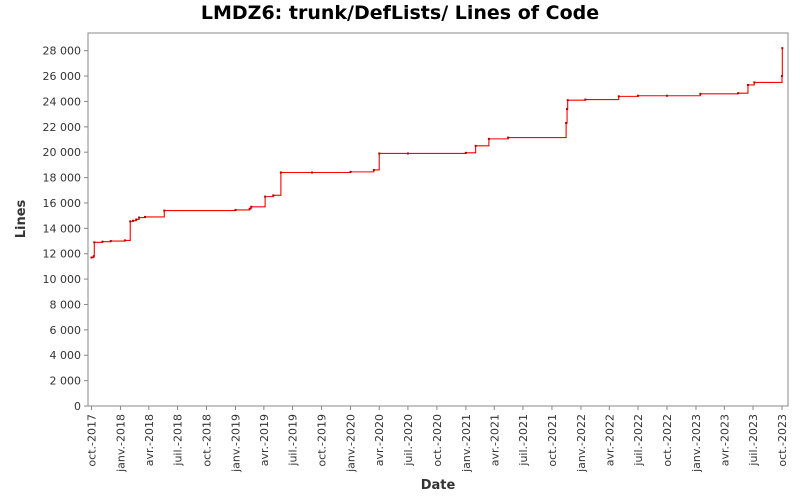 This screenshot has height=500, width=800. I want to click on y-tick-label: 16 000, so click(62, 203).